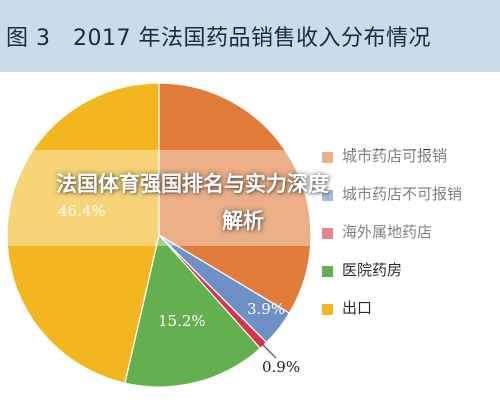  I want to click on legend-label: 出口, so click(357, 308).